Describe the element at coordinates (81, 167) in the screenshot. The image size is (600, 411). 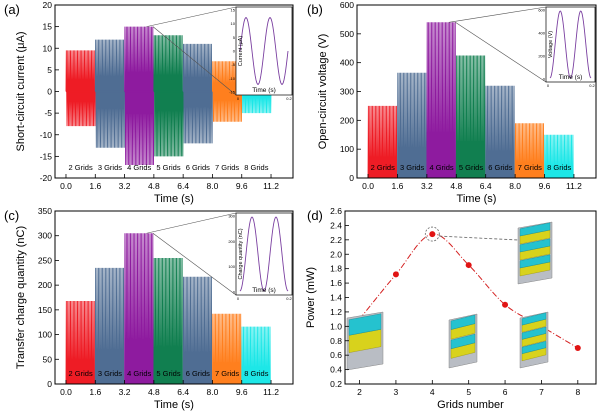
I see `series-label: 2 Grids` at that location.